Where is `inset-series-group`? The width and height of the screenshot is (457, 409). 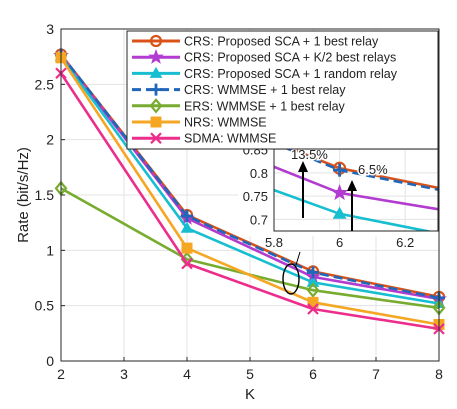
inset-series-group is located at coordinates (356, 188).